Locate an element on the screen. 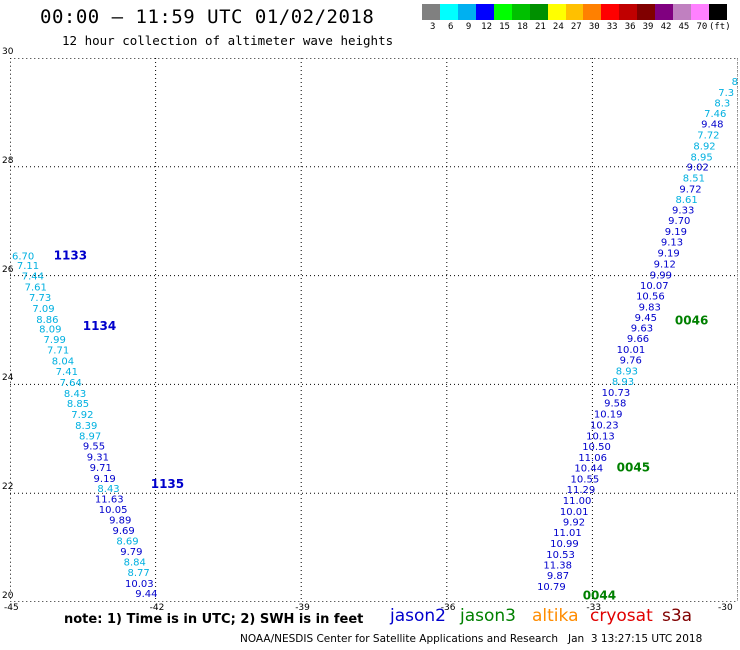  wave-height-value: 9.13 is located at coordinates (672, 243).